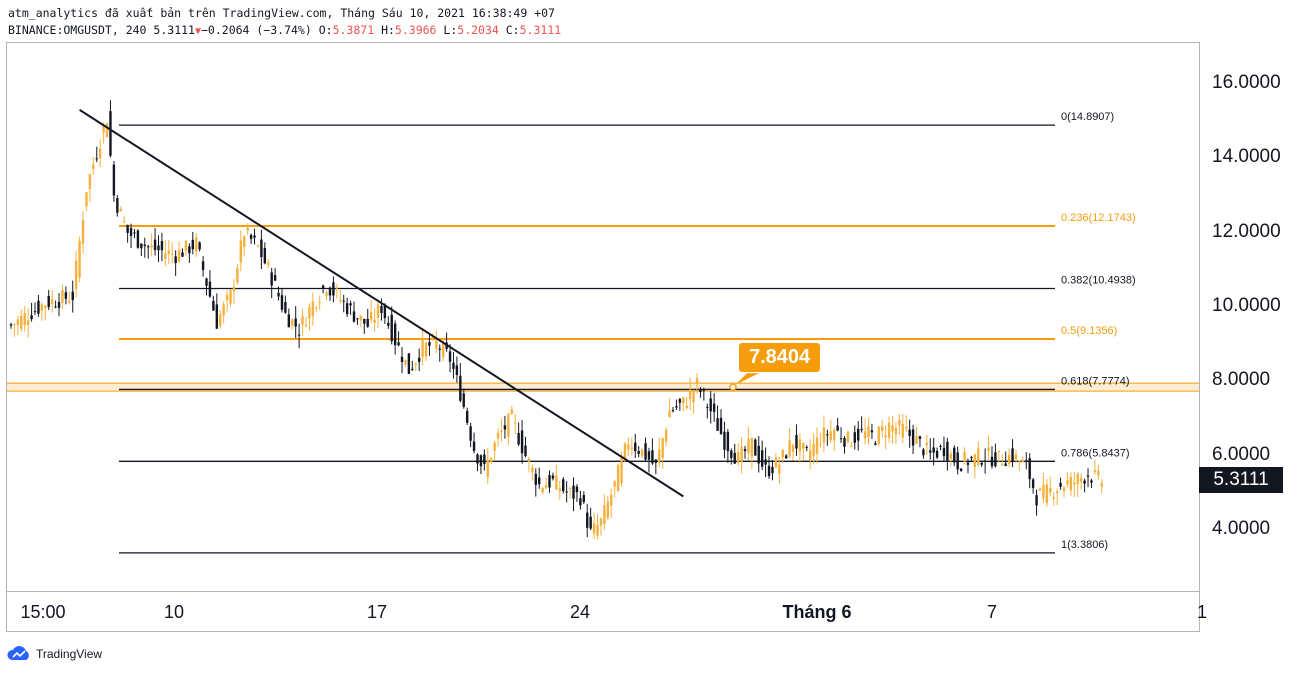  I want to click on low-label: L:, so click(450, 30).